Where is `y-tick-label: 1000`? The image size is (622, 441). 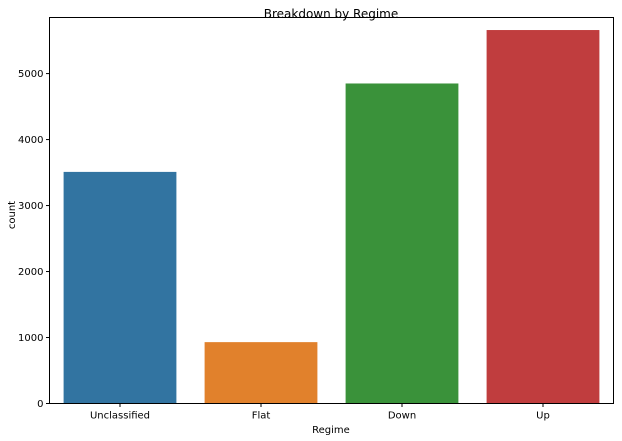
y-tick-label: 1000 is located at coordinates (30, 338).